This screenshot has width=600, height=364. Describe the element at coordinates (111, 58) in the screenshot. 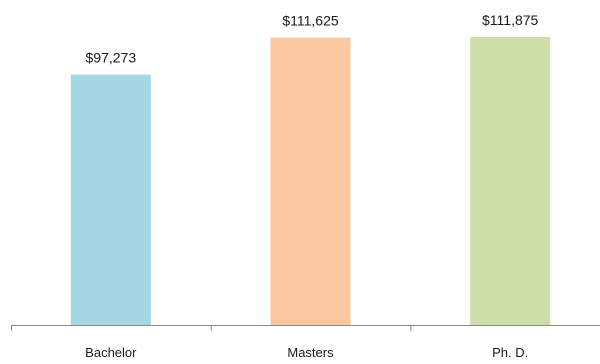

I see `data-label-0: $97,273` at that location.